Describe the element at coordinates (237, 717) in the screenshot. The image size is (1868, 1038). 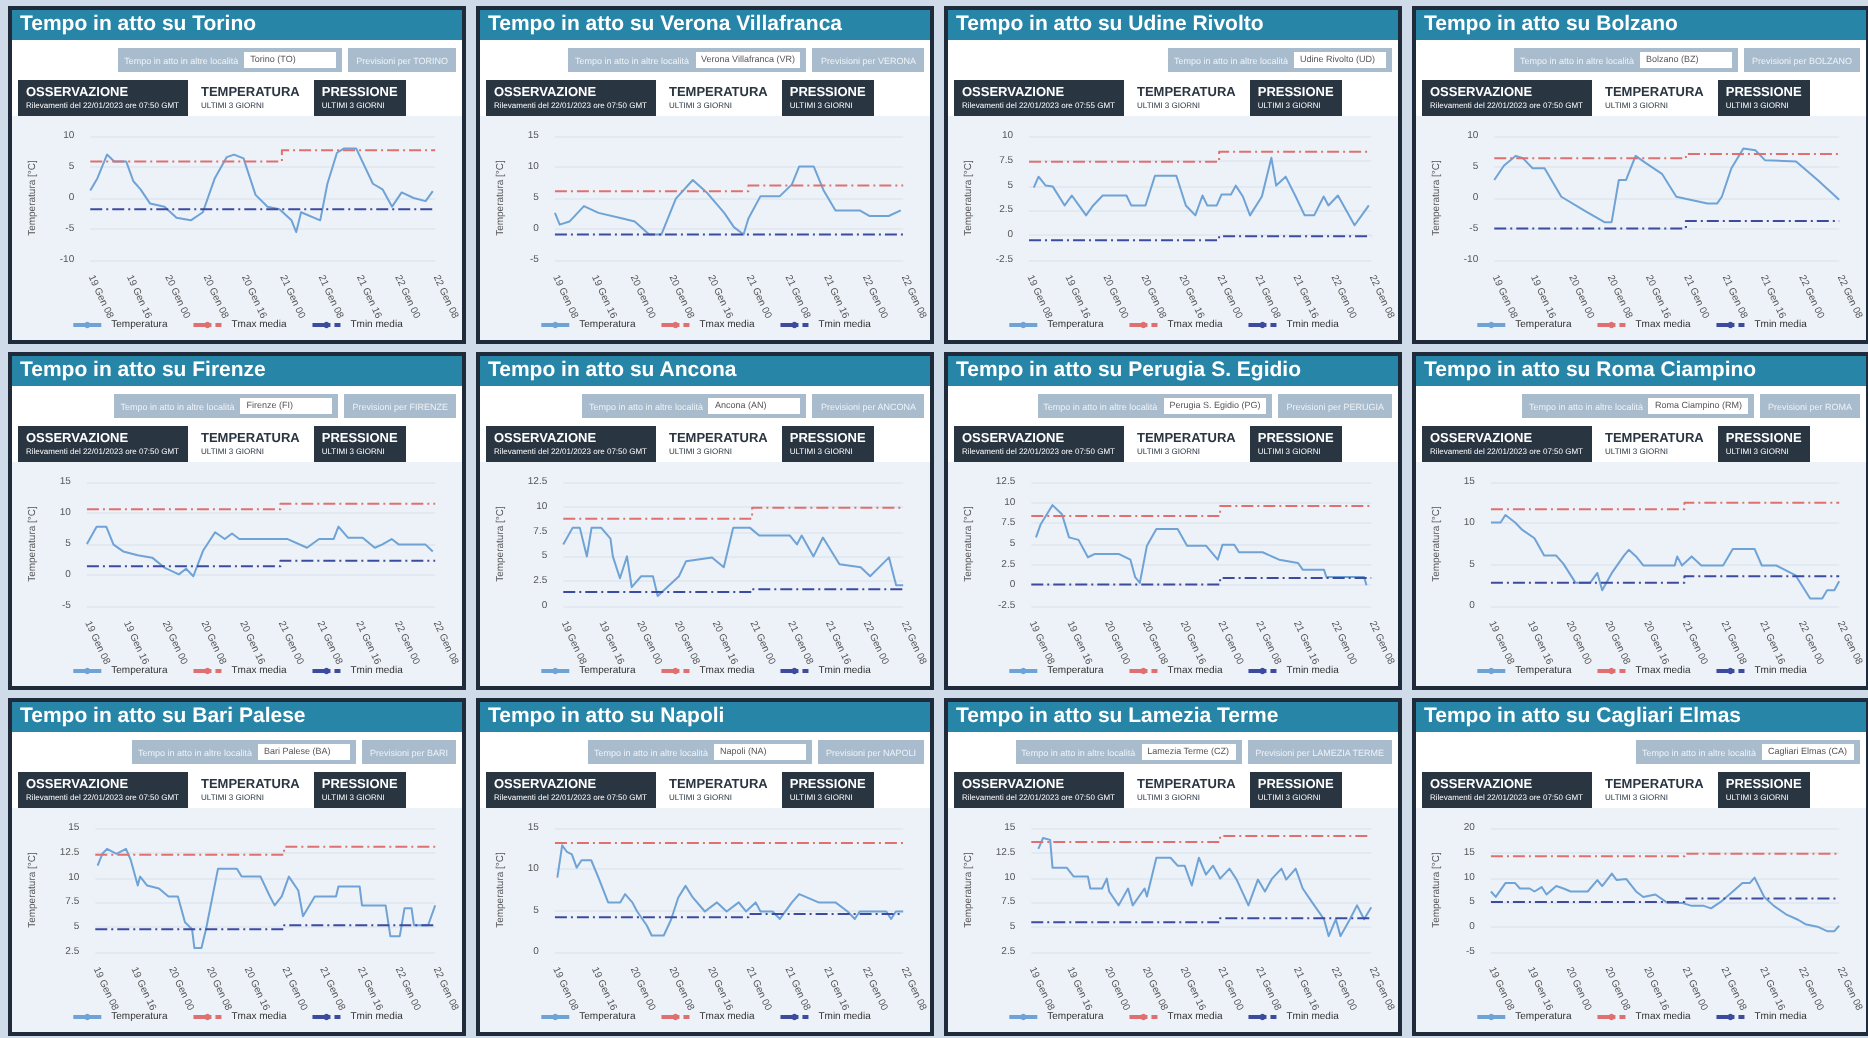
I see `chart-title: Tempo in atto su Bari Palese` at that location.